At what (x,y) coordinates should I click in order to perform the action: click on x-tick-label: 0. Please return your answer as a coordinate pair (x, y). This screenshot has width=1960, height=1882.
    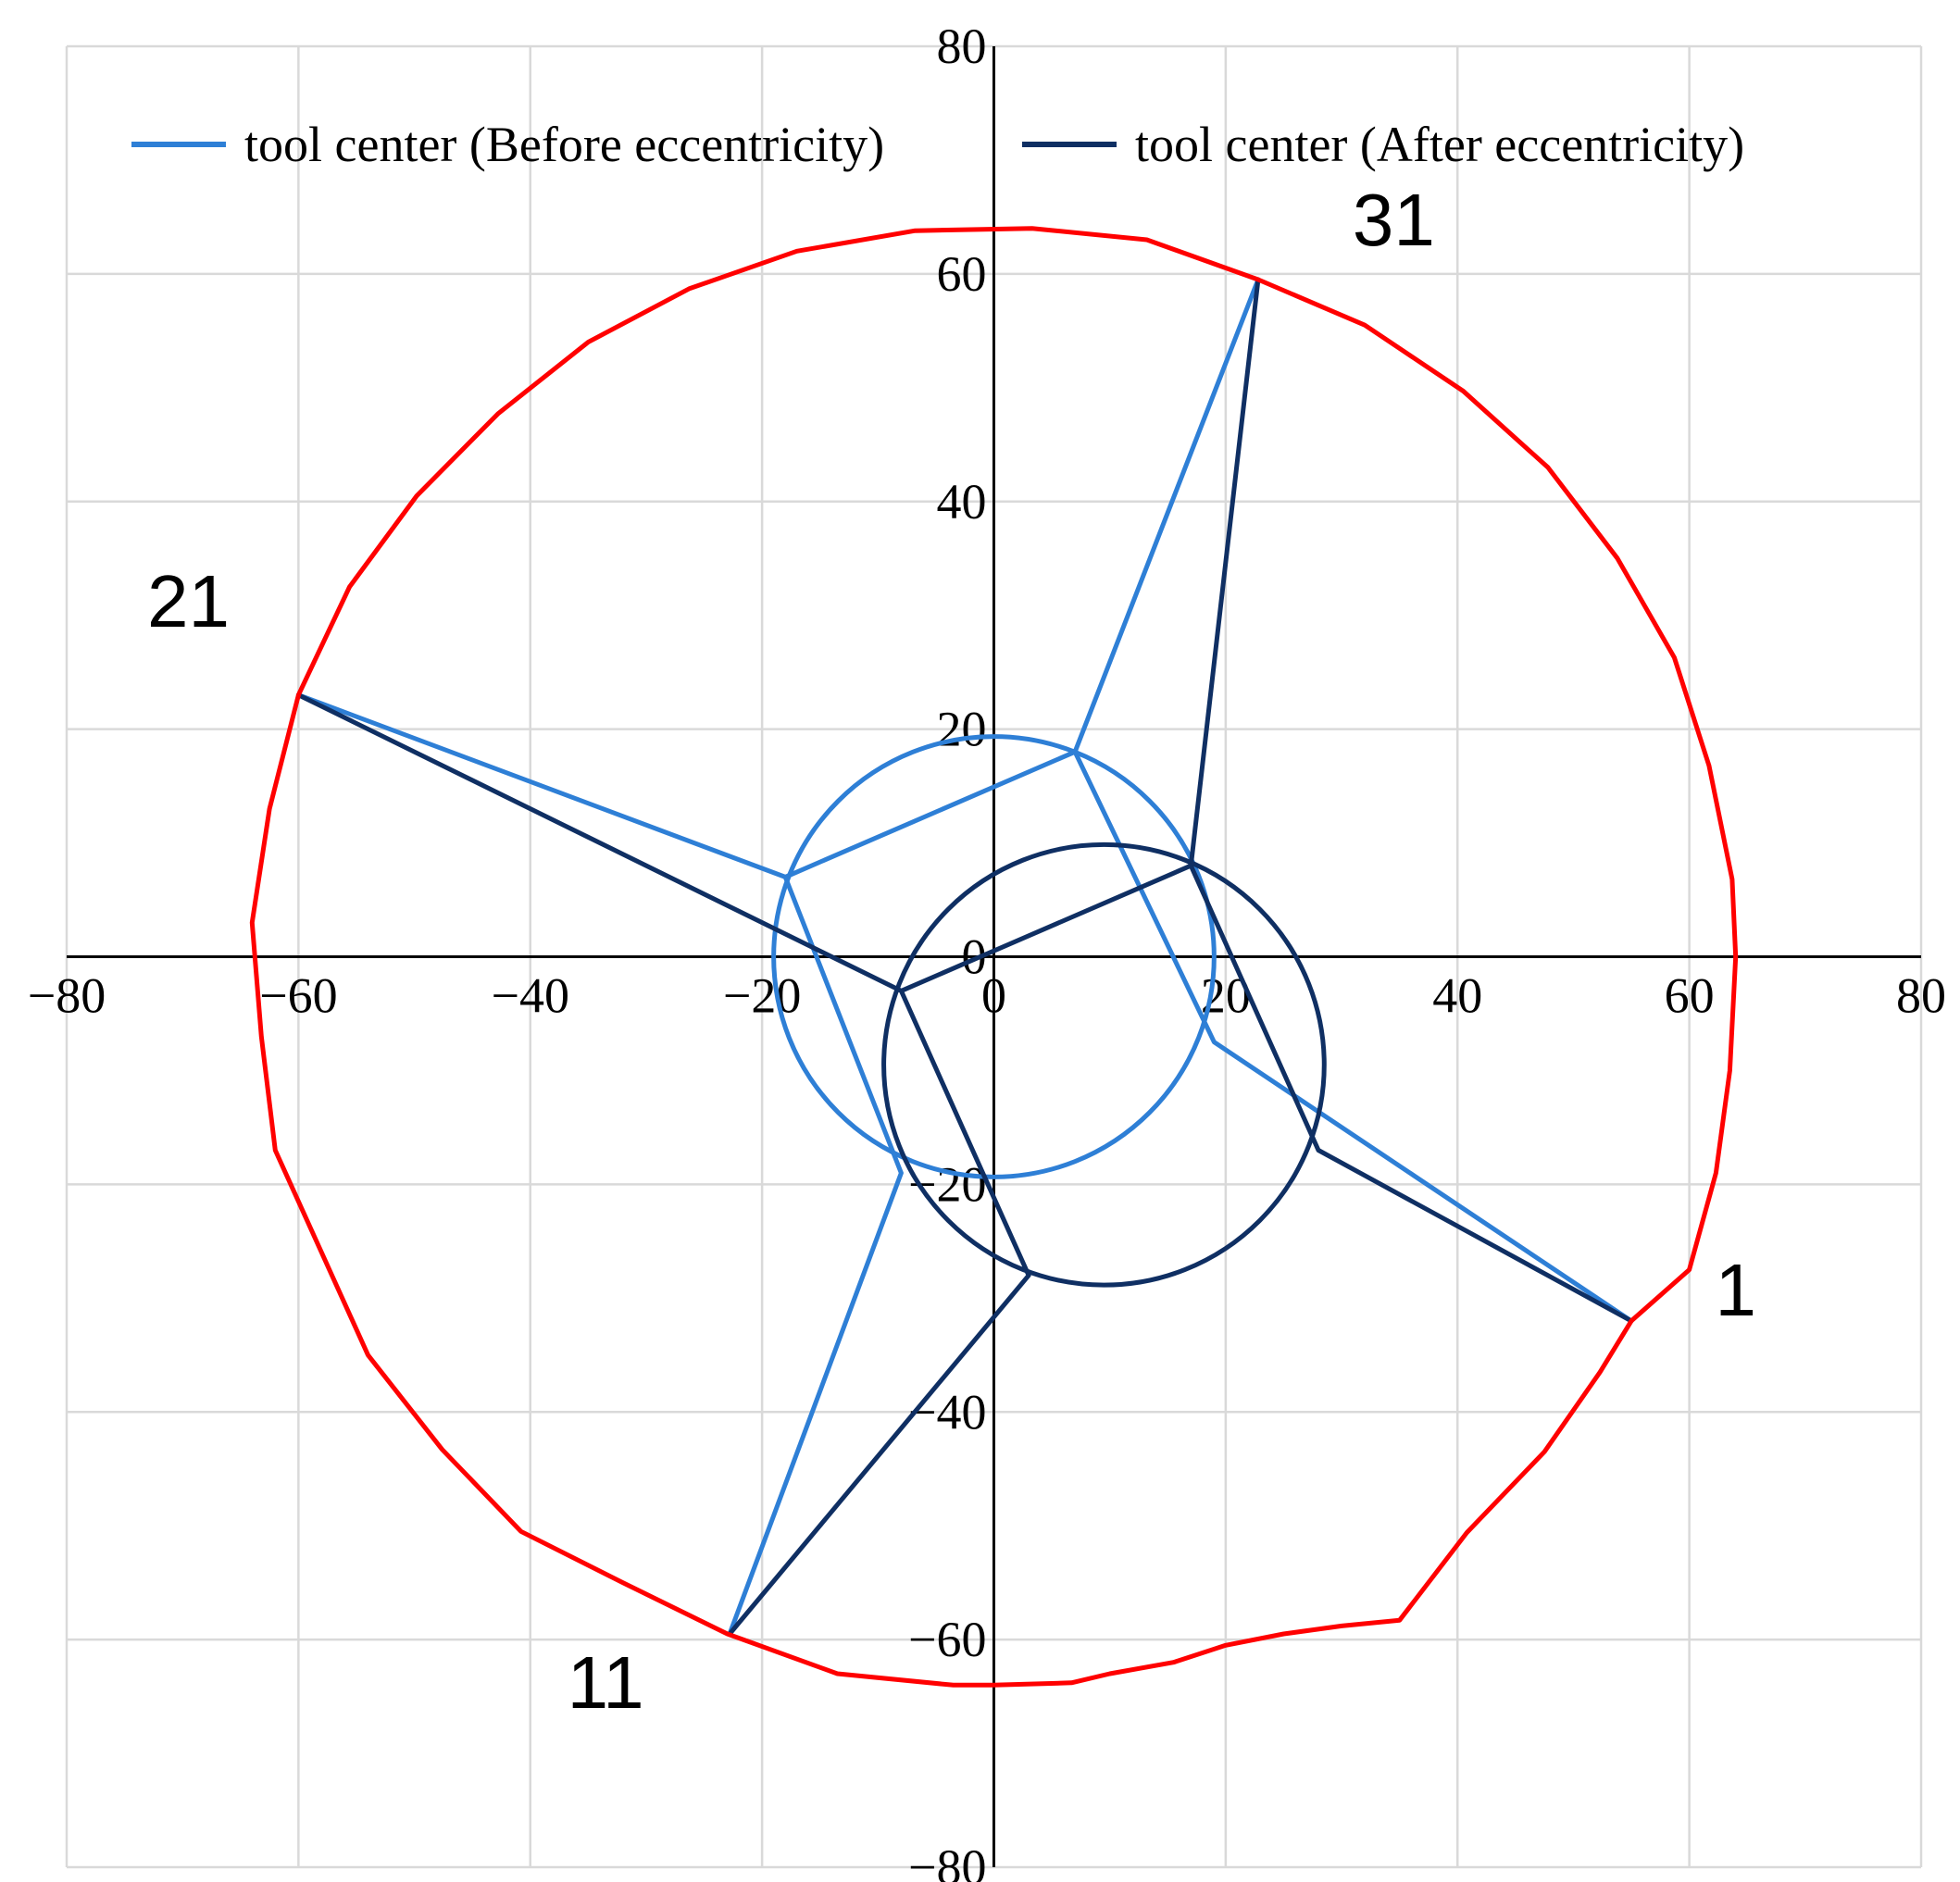
    Looking at the image, I should click on (993, 996).